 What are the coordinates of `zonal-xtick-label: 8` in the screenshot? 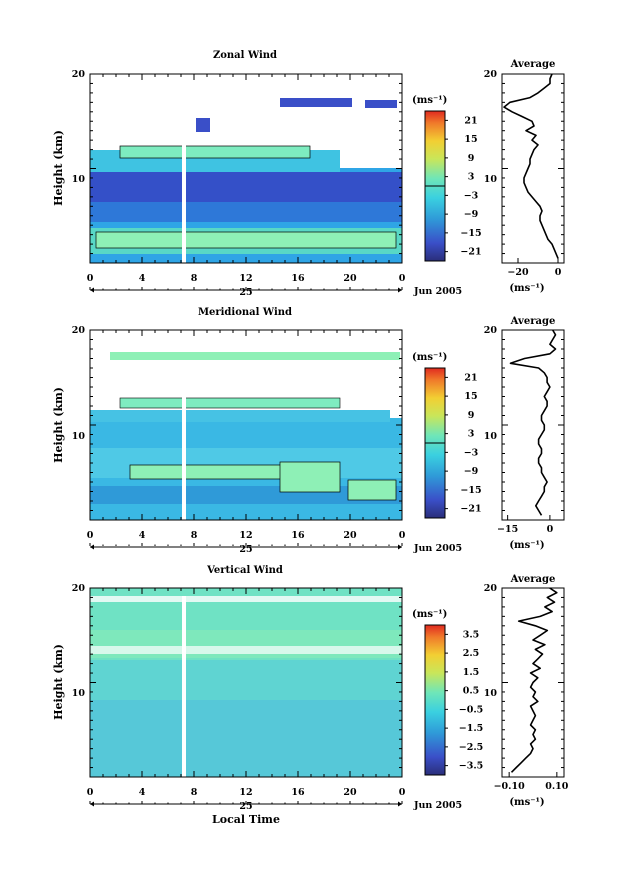 It's located at (194, 278).